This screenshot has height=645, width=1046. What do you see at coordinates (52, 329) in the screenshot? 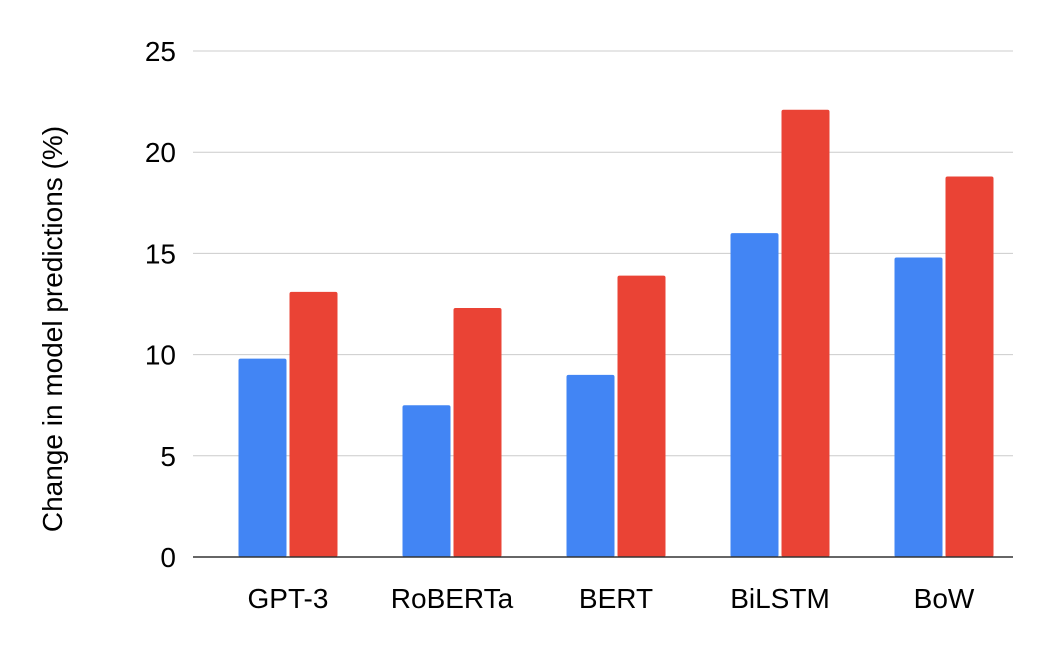
I see `y-axis-title: Change in model predictions (%)` at bounding box center [52, 329].